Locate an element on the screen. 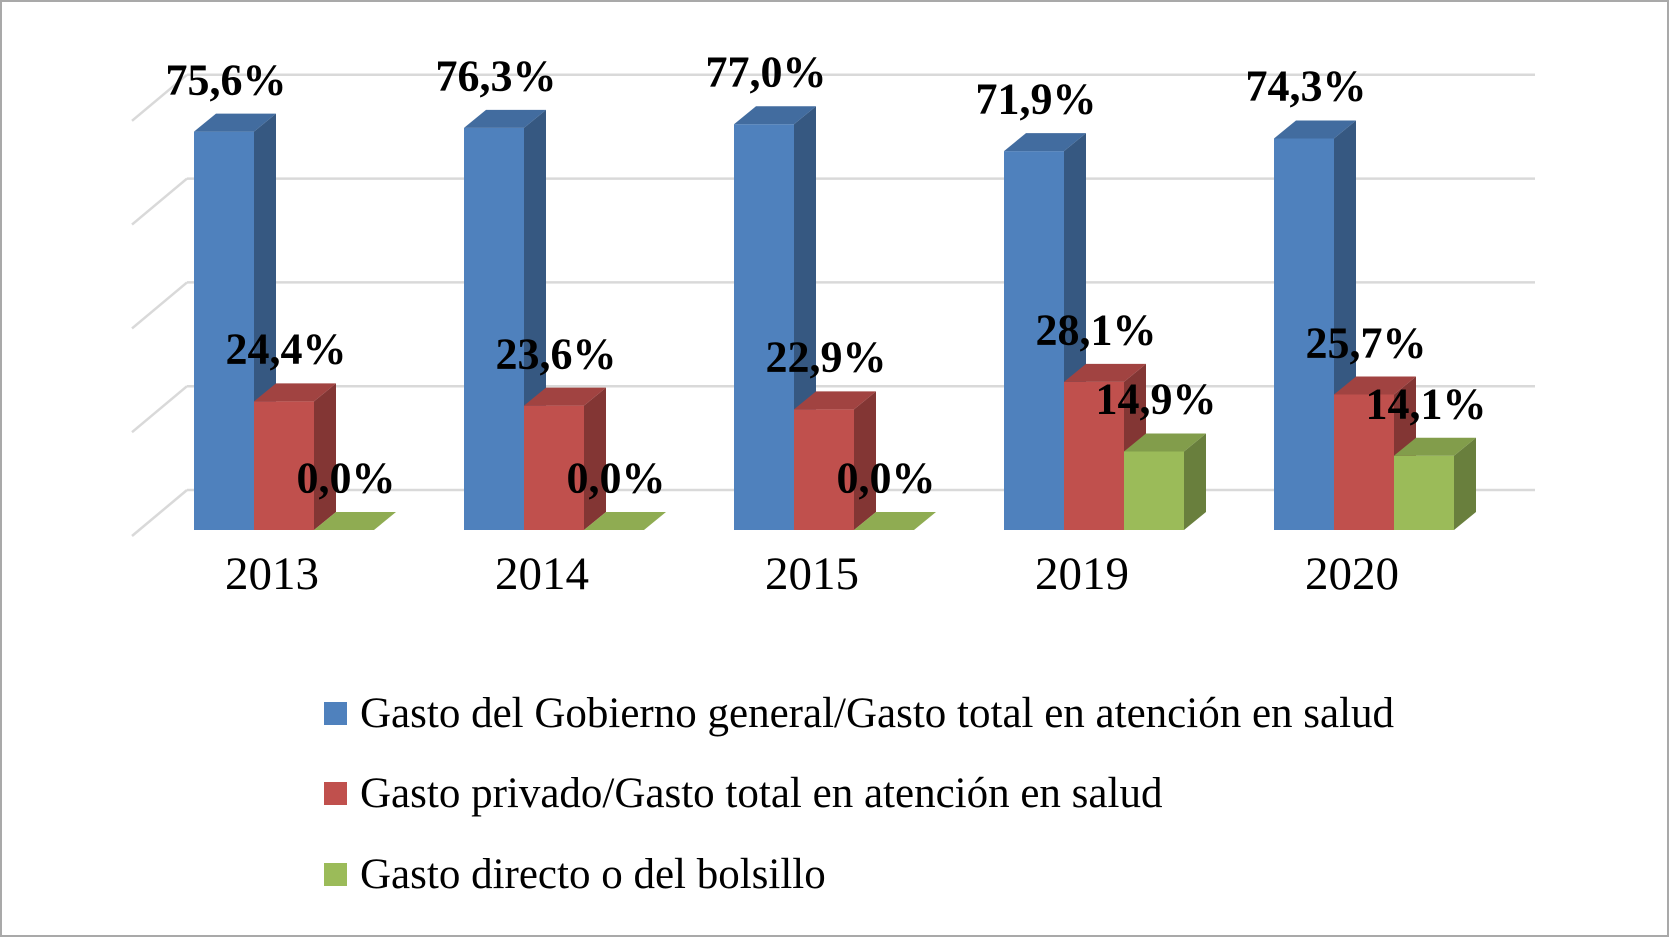  bar-2014-s1-front is located at coordinates (554, 467).